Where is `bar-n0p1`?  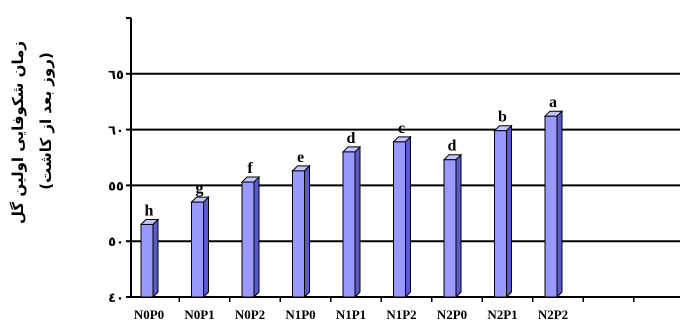
bar-n0p1 is located at coordinates (200, 247).